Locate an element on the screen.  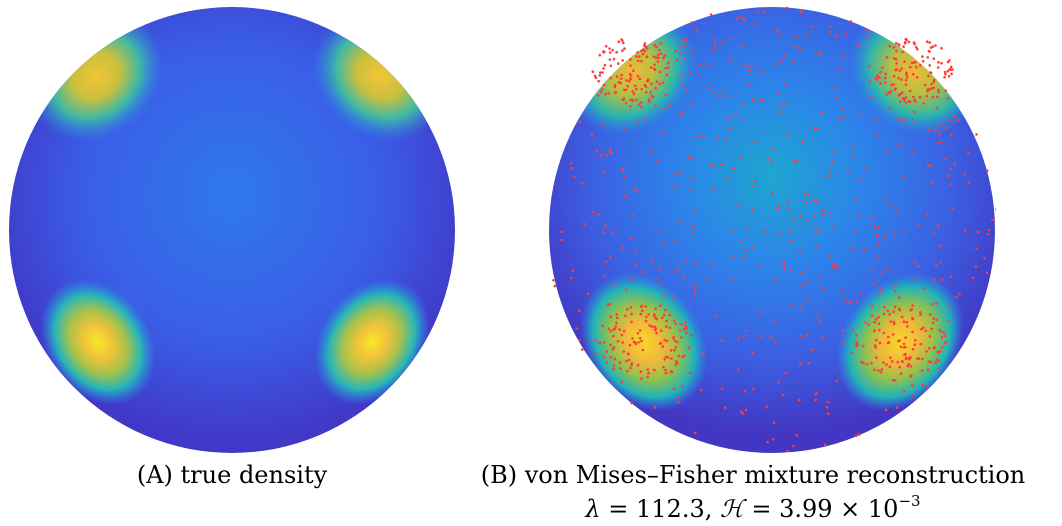
lambda-symbol: λ is located at coordinates (593, 509).